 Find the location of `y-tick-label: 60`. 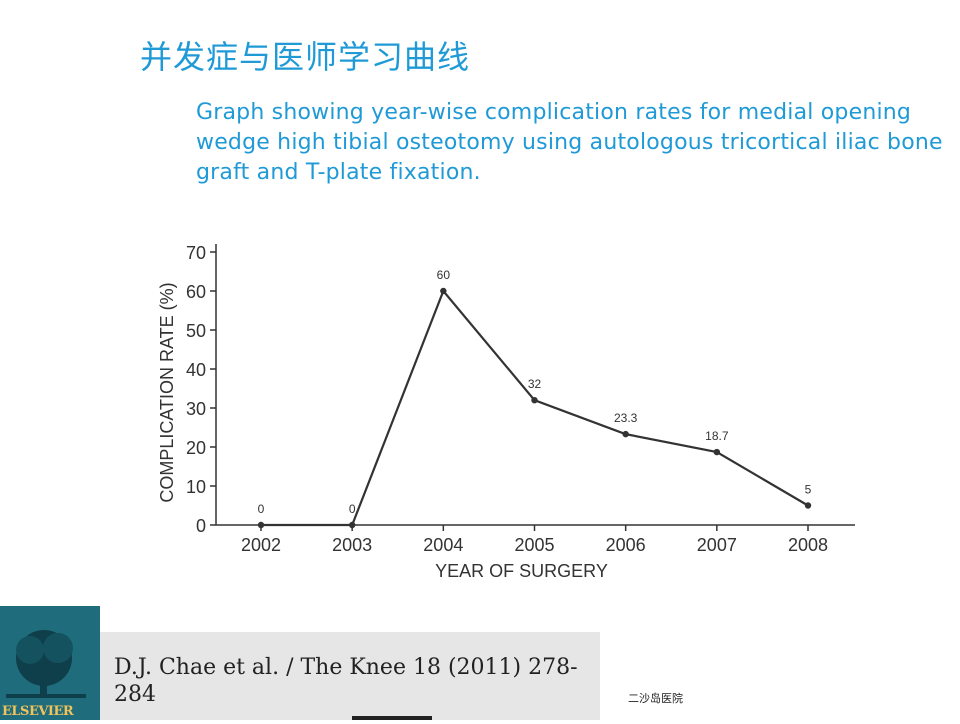

y-tick-label: 60 is located at coordinates (196, 292).